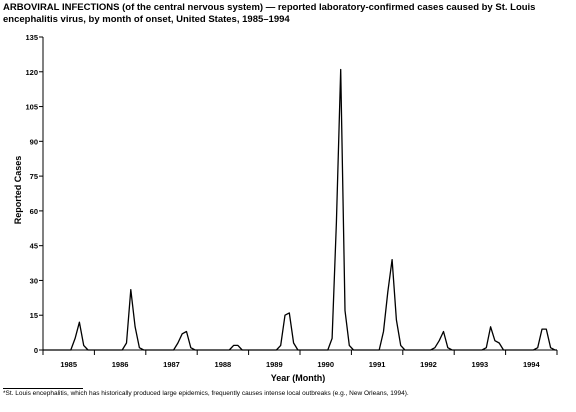  What do you see at coordinates (34, 211) in the screenshot?
I see `y-tick-label: 60` at bounding box center [34, 211].